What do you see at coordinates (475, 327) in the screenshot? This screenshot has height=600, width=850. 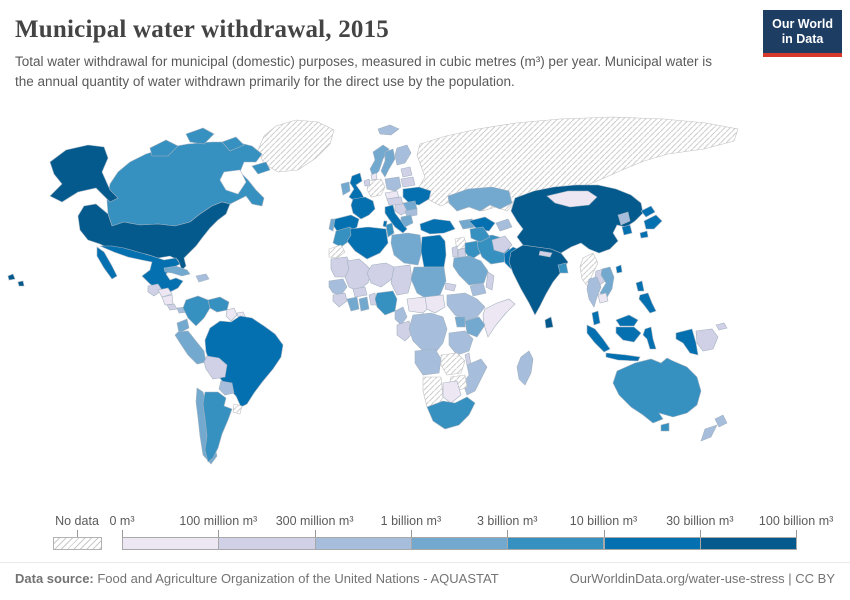 I see `country-kenya` at bounding box center [475, 327].